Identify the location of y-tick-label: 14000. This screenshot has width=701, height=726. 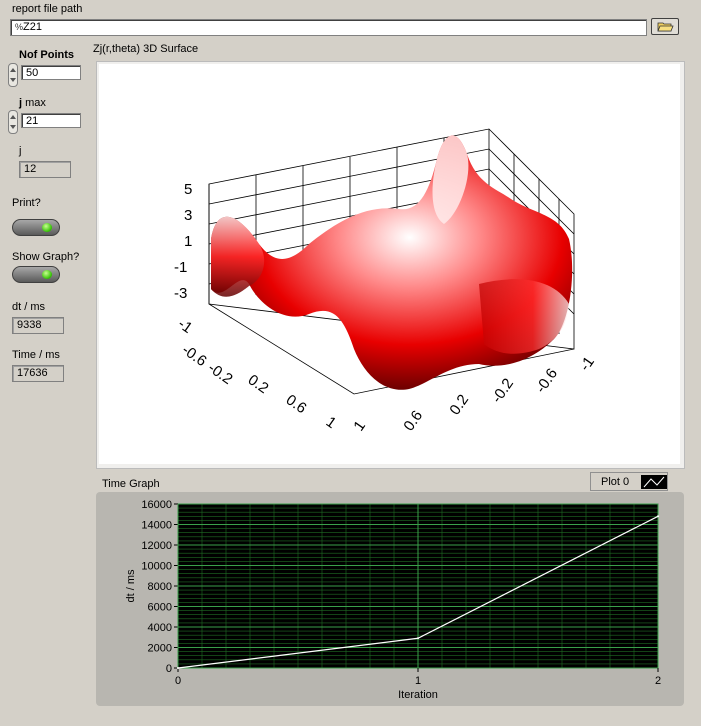
(156, 526).